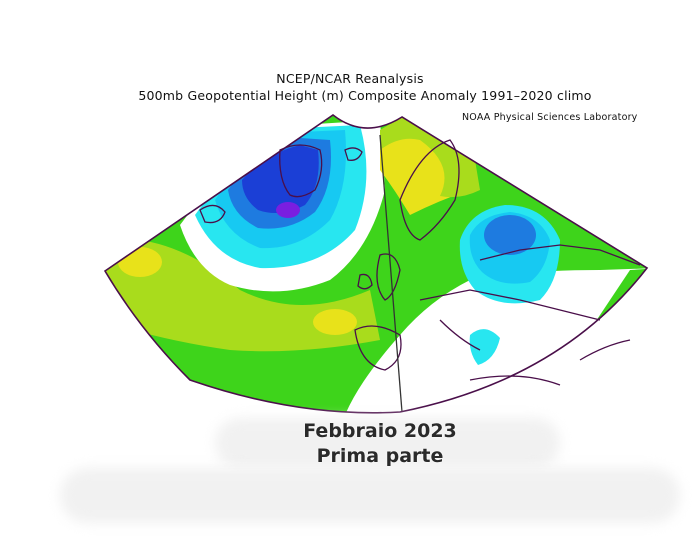  What do you see at coordinates (370, 495) in the screenshot?
I see `footer-backdrop` at bounding box center [370, 495].